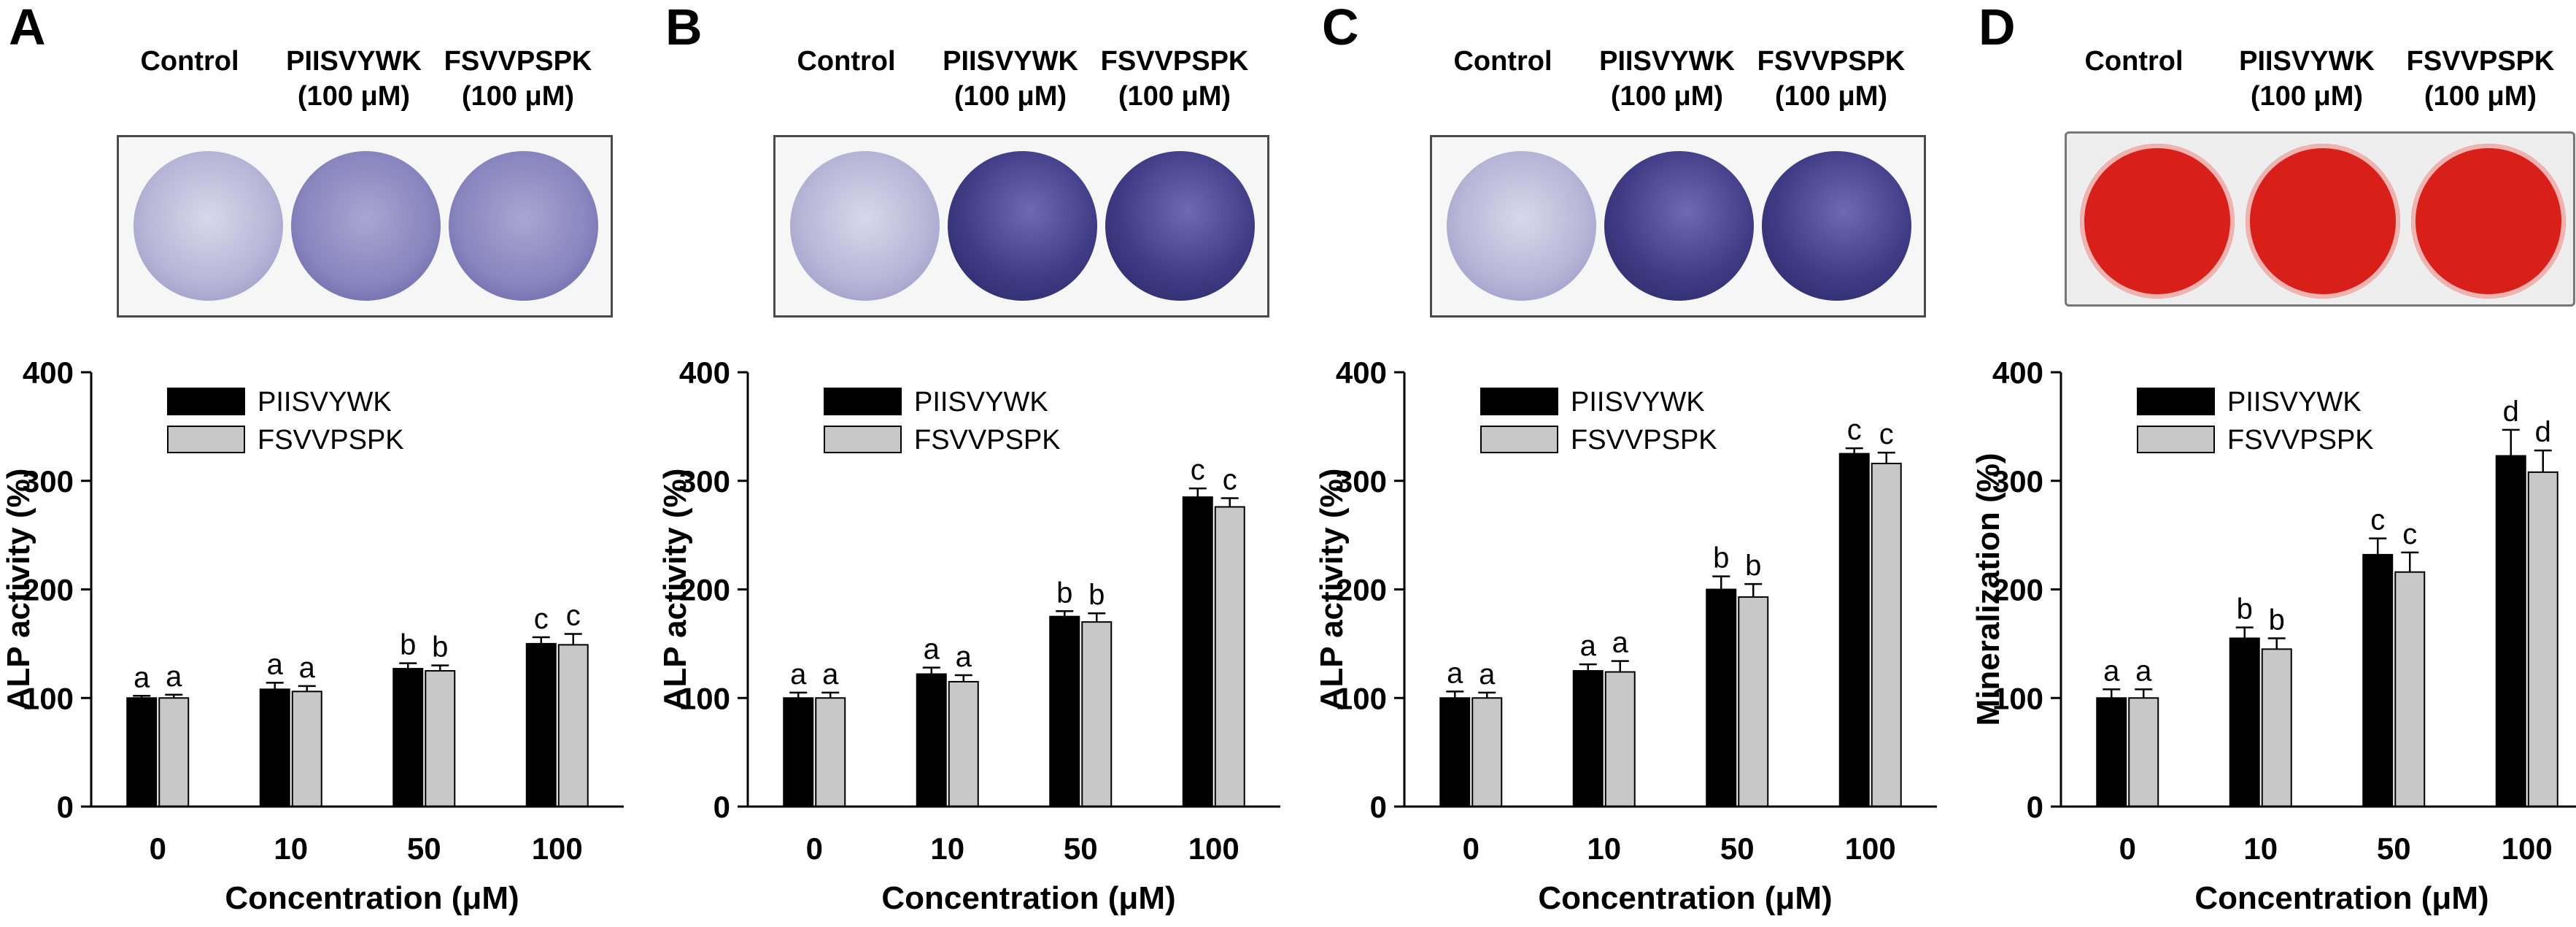 The height and width of the screenshot is (927, 2576). What do you see at coordinates (1022, 226) in the screenshot?
I see `well-piisvywk` at bounding box center [1022, 226].